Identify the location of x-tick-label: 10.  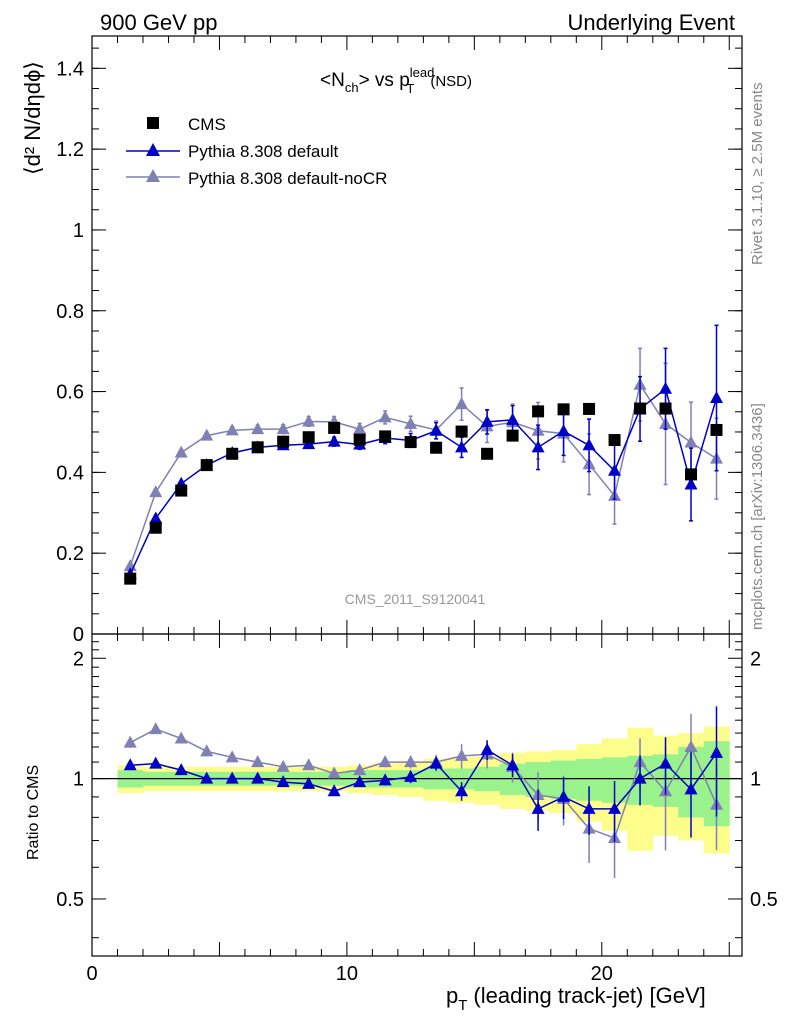
(347, 974).